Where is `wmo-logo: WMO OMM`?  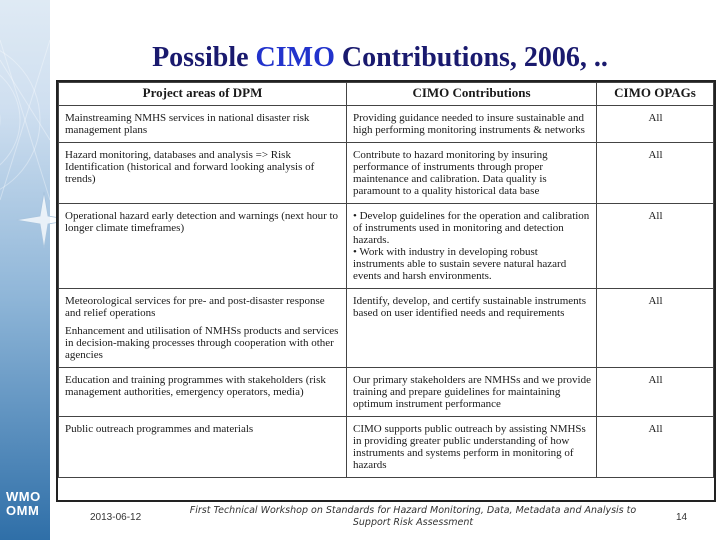
wmo-logo: WMO OMM is located at coordinates (23, 504).